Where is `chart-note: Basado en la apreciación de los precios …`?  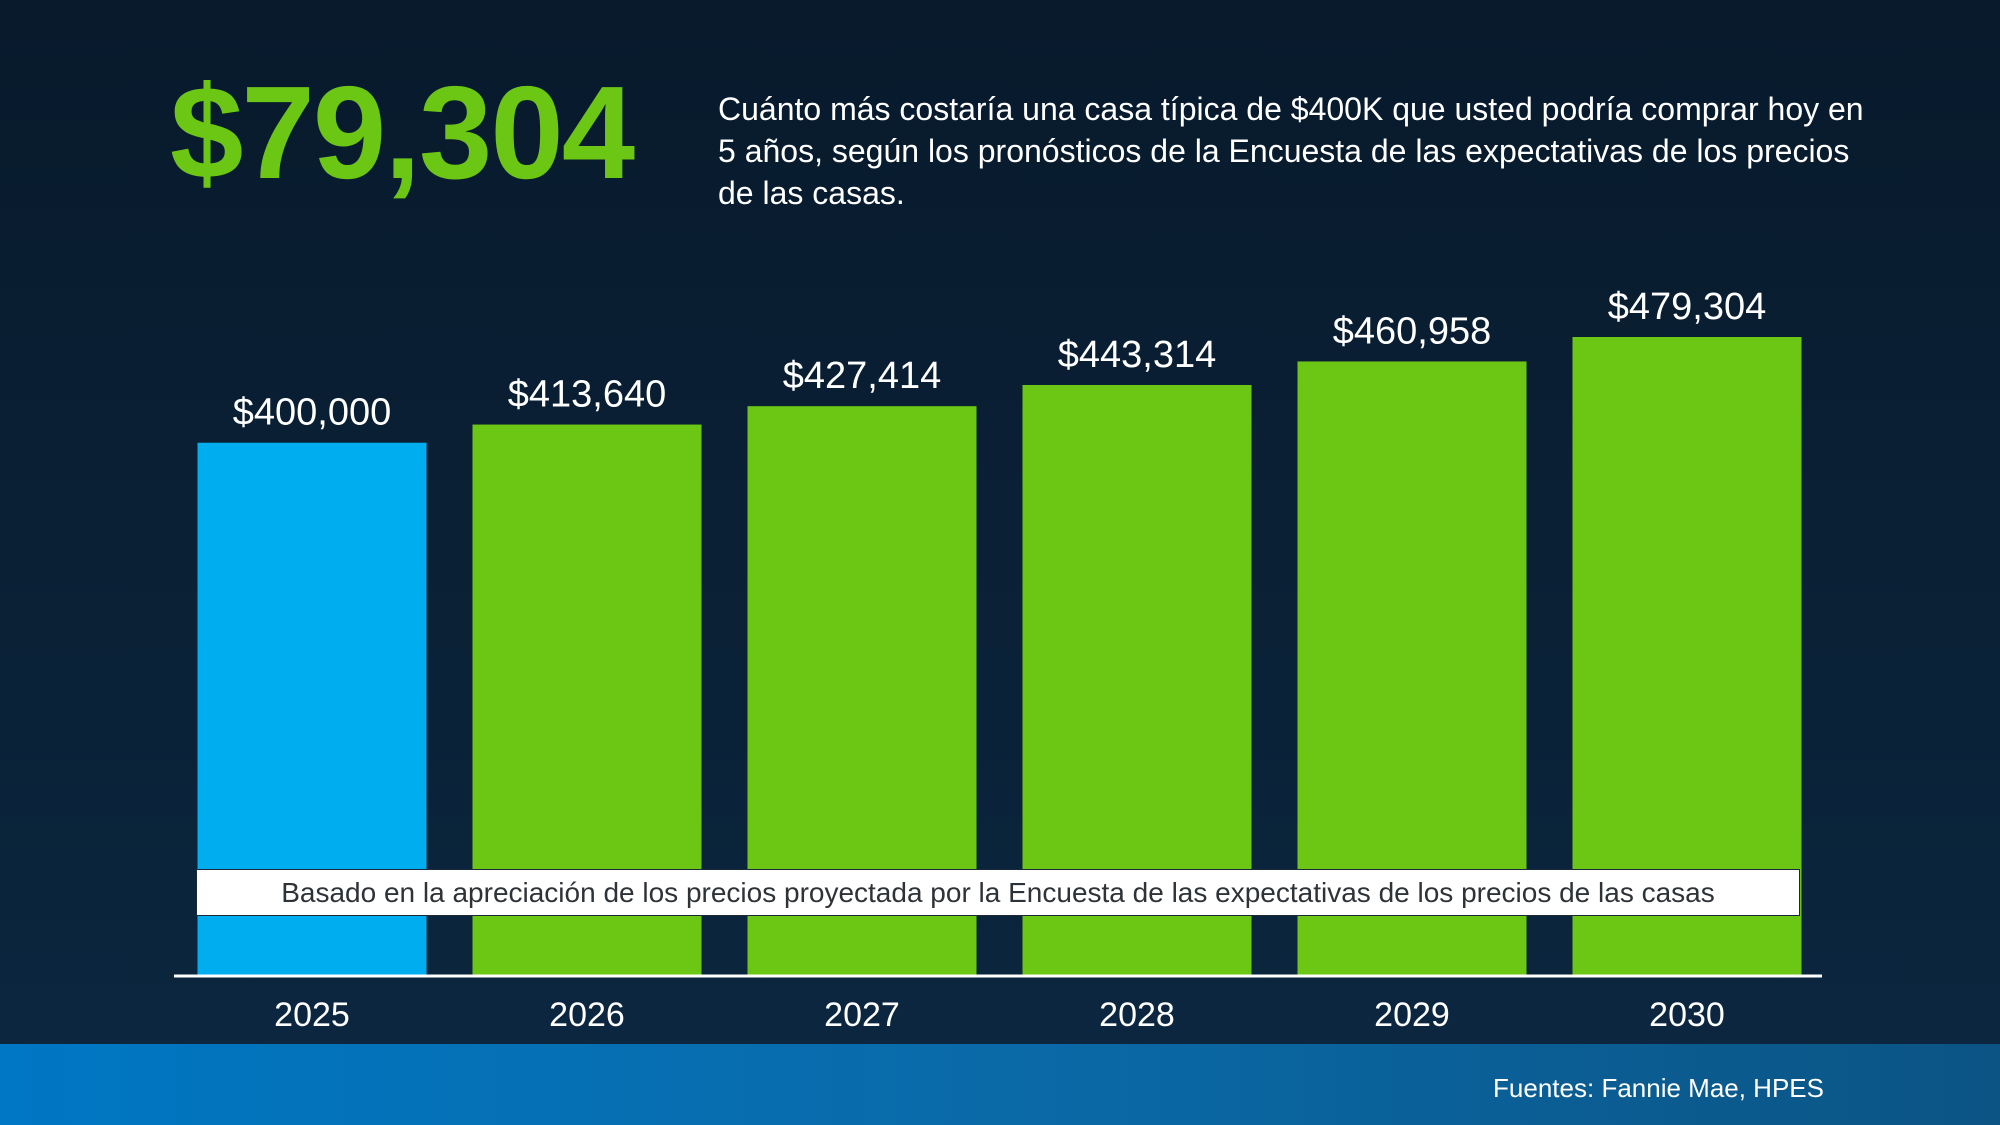
chart-note: Basado en la apreciación de los precios … is located at coordinates (998, 892).